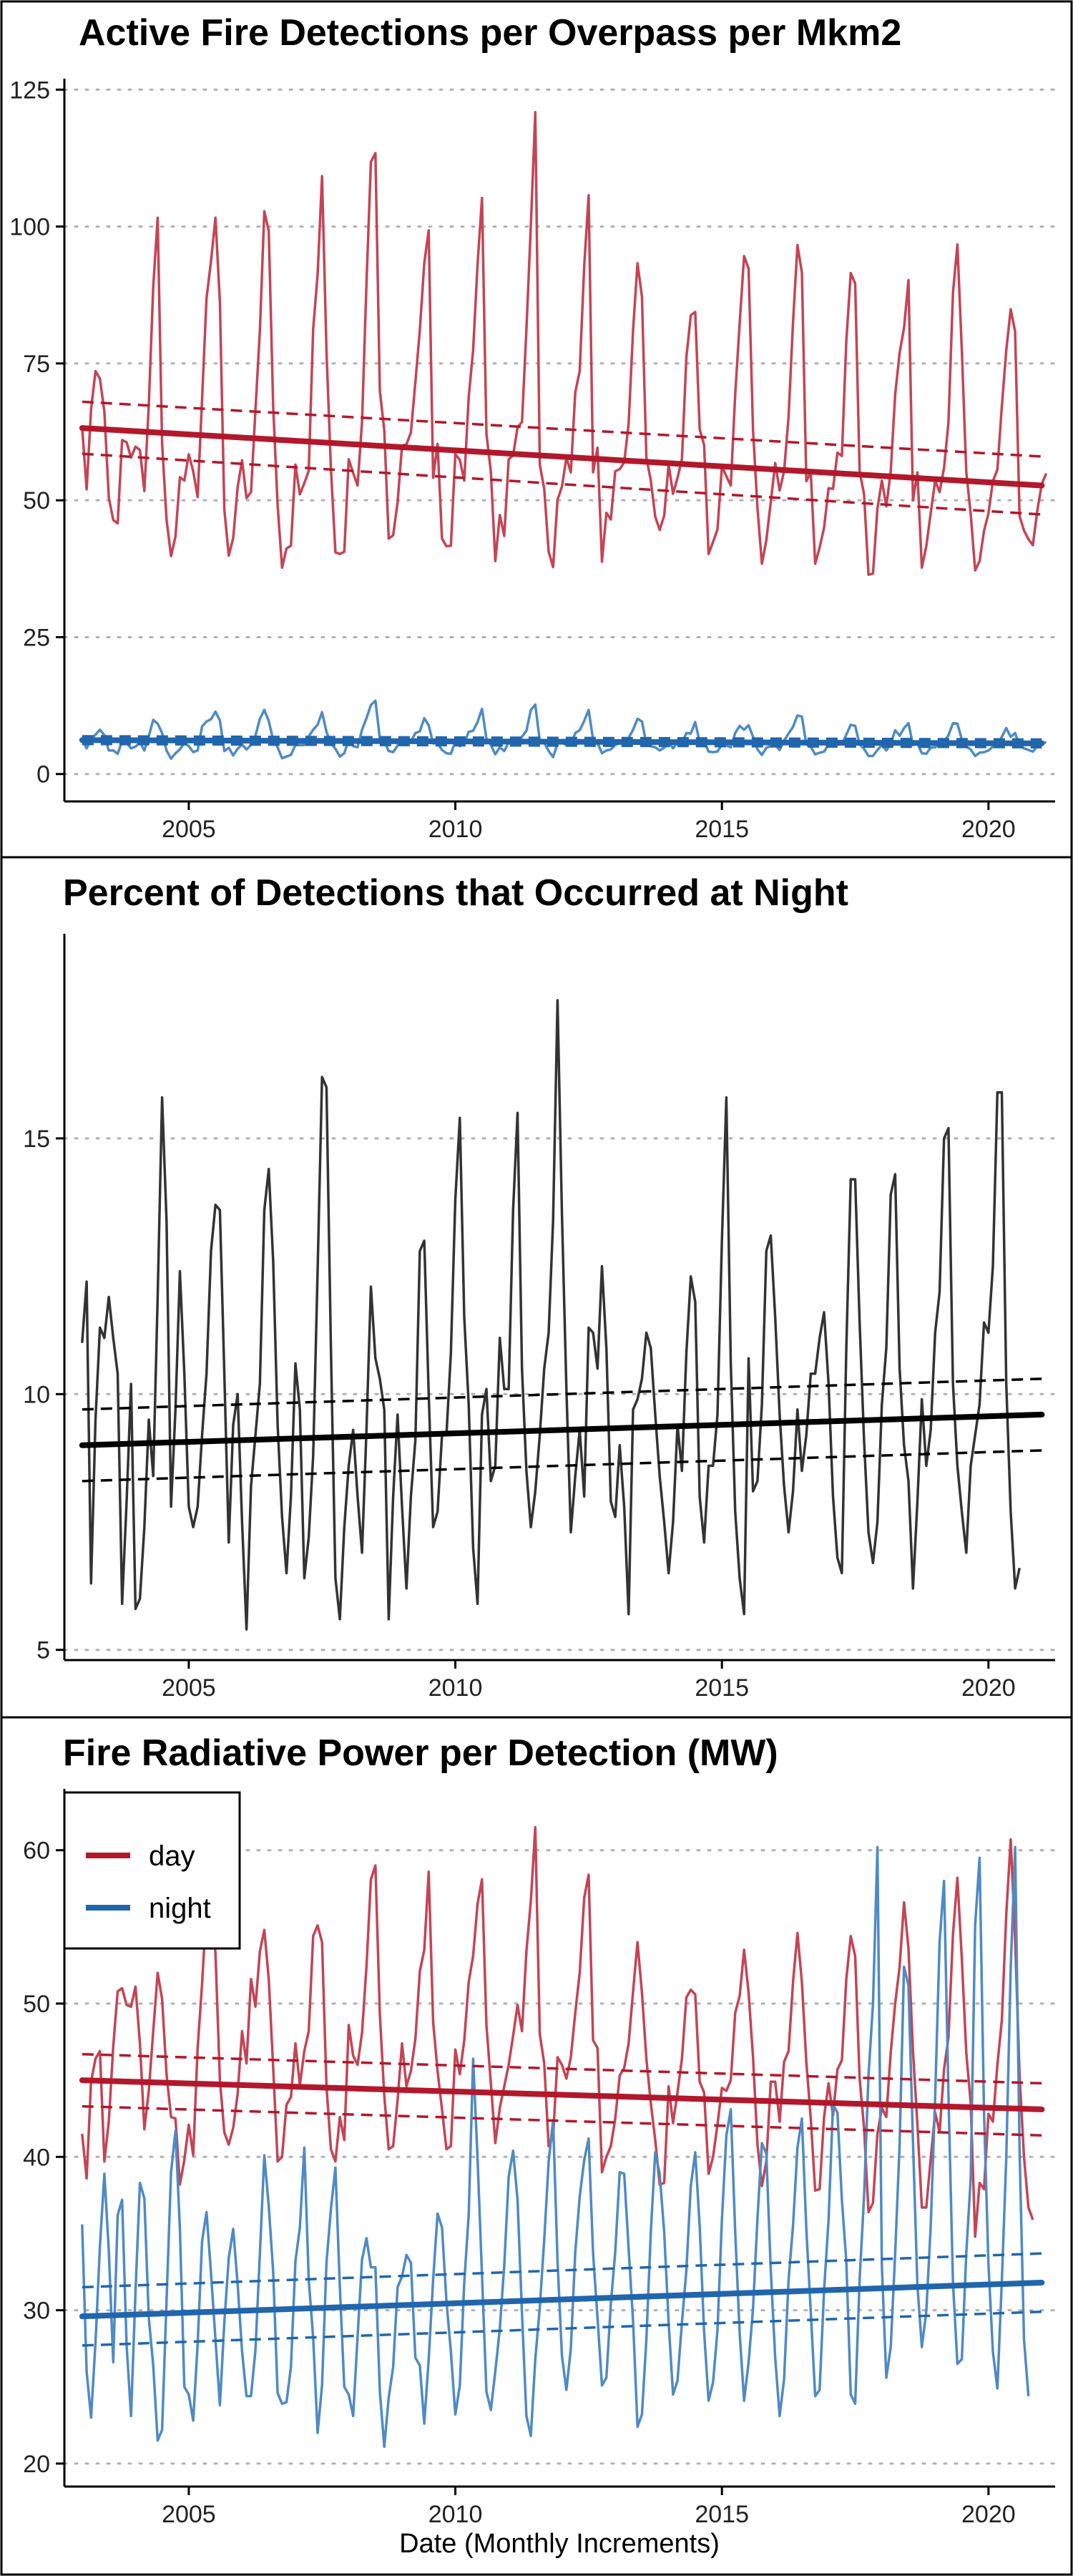 This screenshot has width=1073, height=2576. I want to click on y-tick-label: 15, so click(36, 1139).